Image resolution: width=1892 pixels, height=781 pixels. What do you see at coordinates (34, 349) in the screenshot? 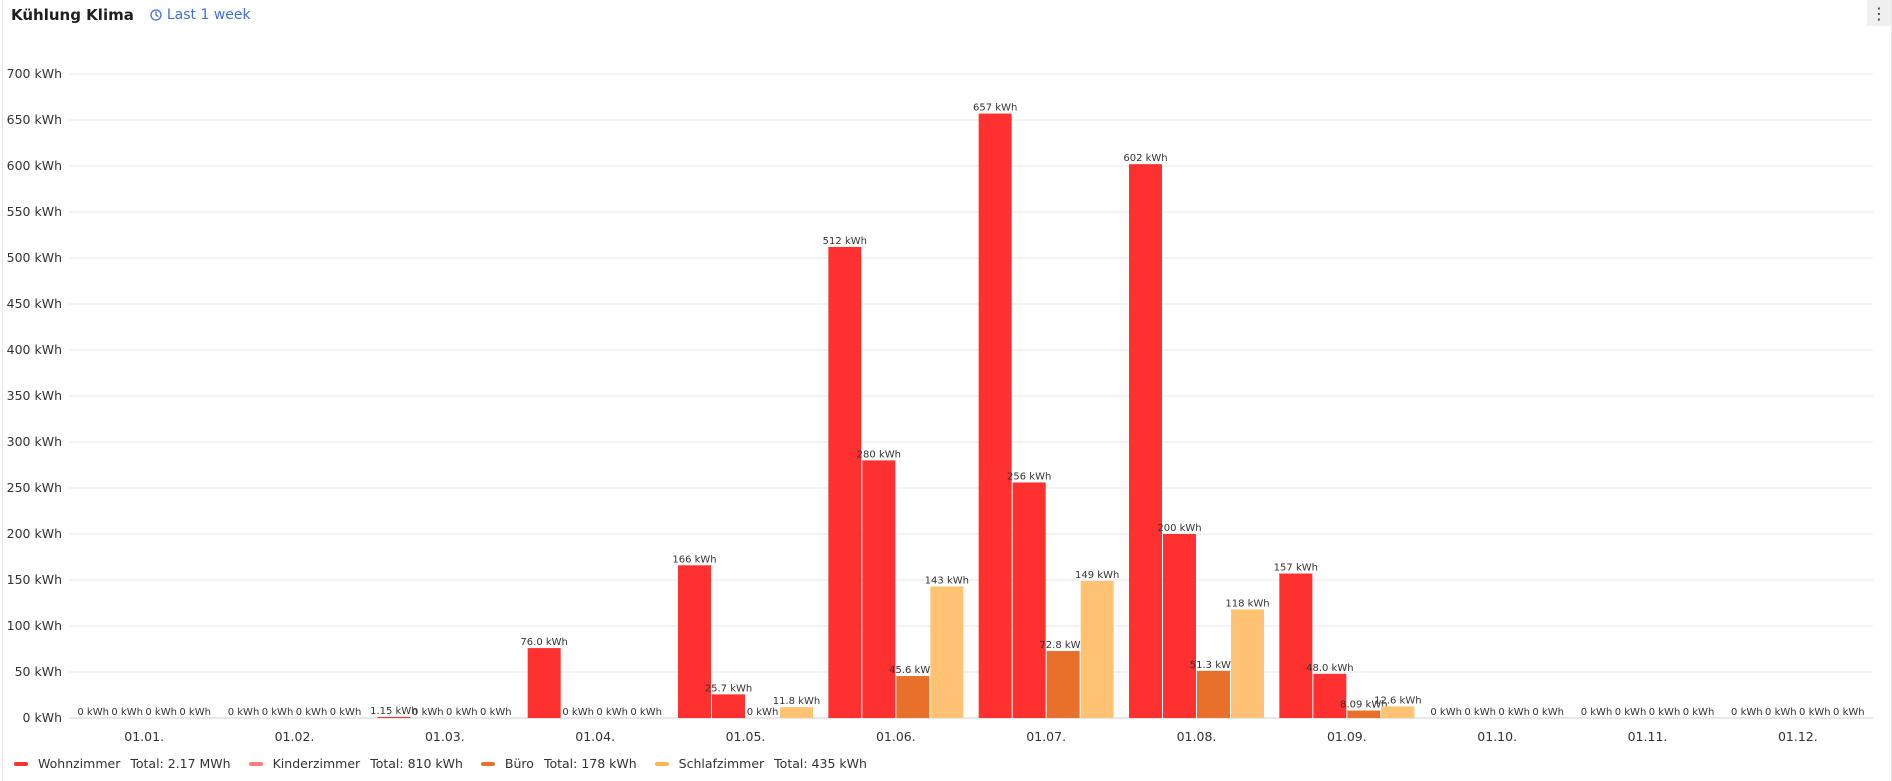
I see `y-tick-label: 400 kWh` at bounding box center [34, 349].